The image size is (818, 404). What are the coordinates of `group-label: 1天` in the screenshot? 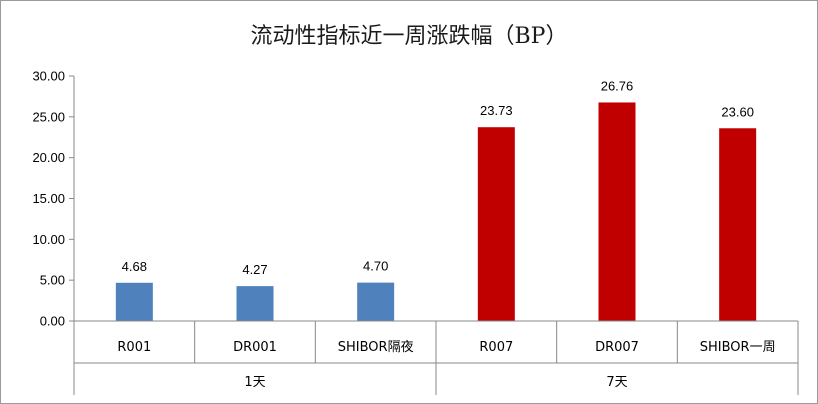 It's located at (254, 382).